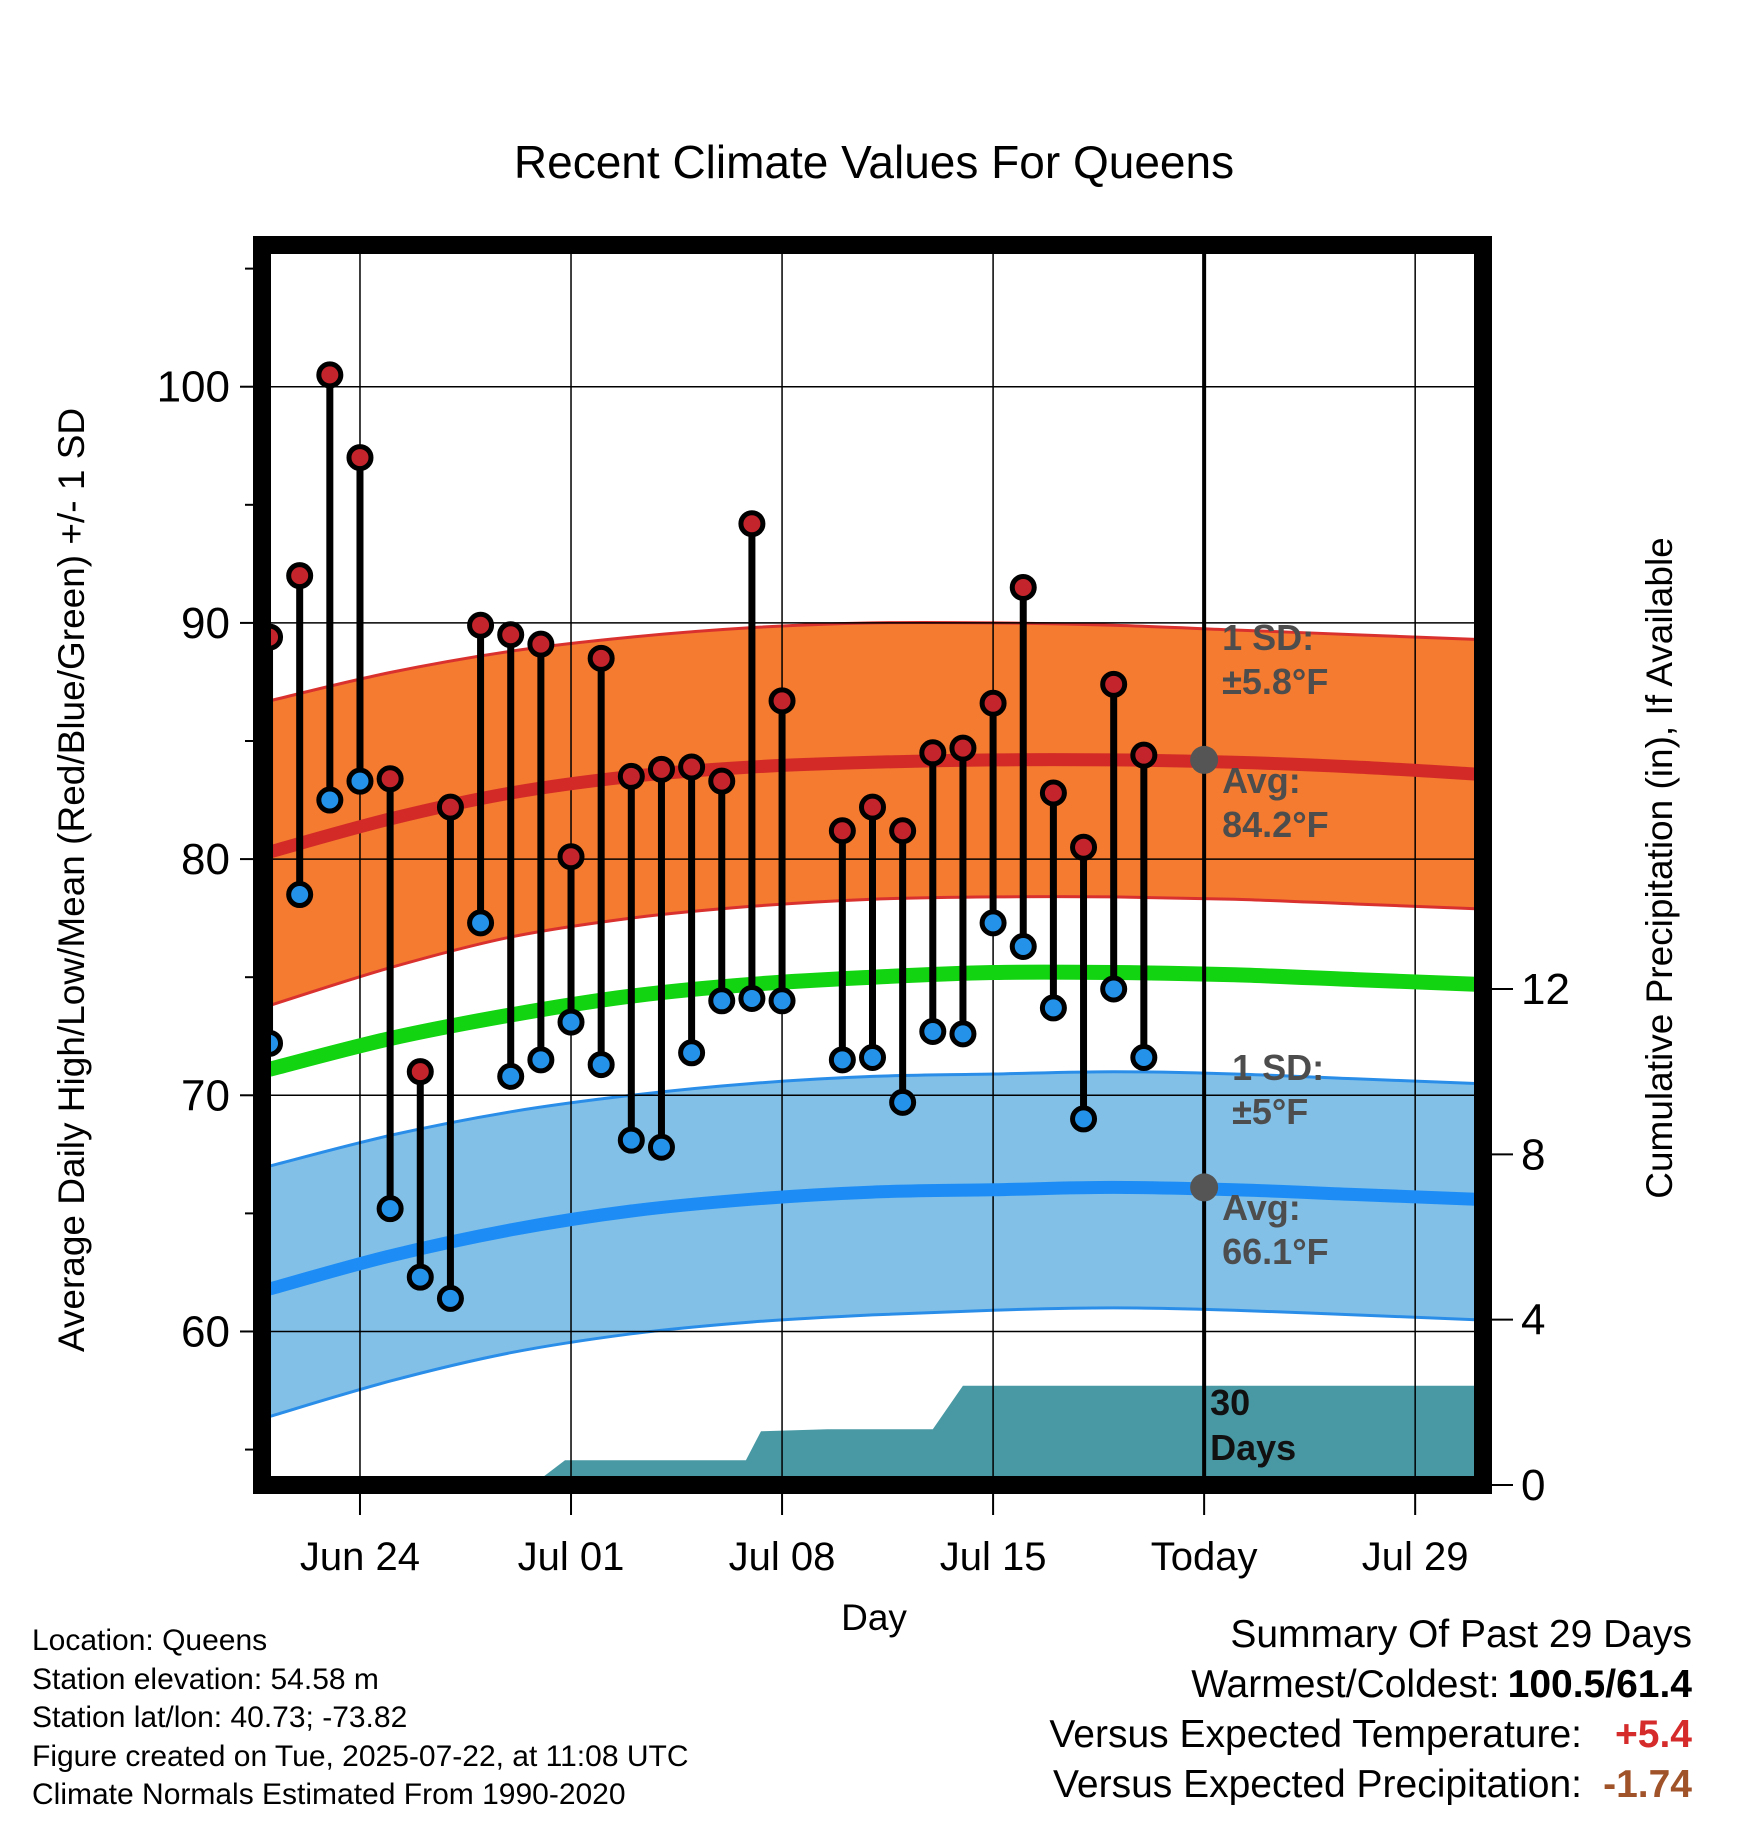 The width and height of the screenshot is (1748, 1828). Describe the element at coordinates (1204, 1557) in the screenshot. I see `x-tick-label: Today` at that location.